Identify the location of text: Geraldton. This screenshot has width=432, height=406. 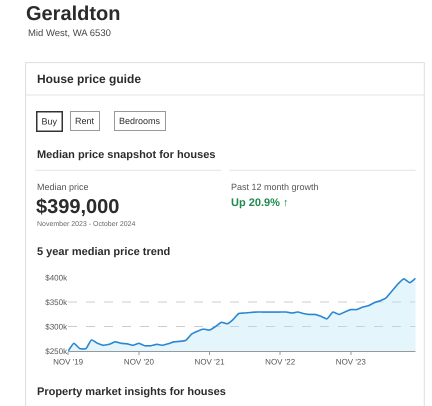
(73, 14).